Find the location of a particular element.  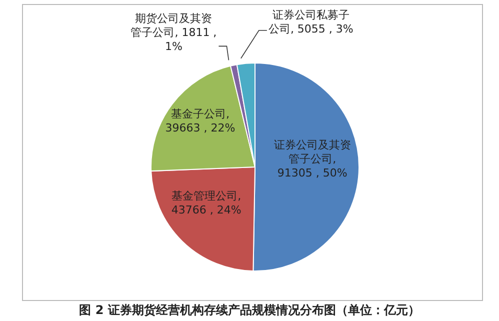

slice-label: 证券公司及其资管子公司, 91305 , 50% is located at coordinates (312, 159).